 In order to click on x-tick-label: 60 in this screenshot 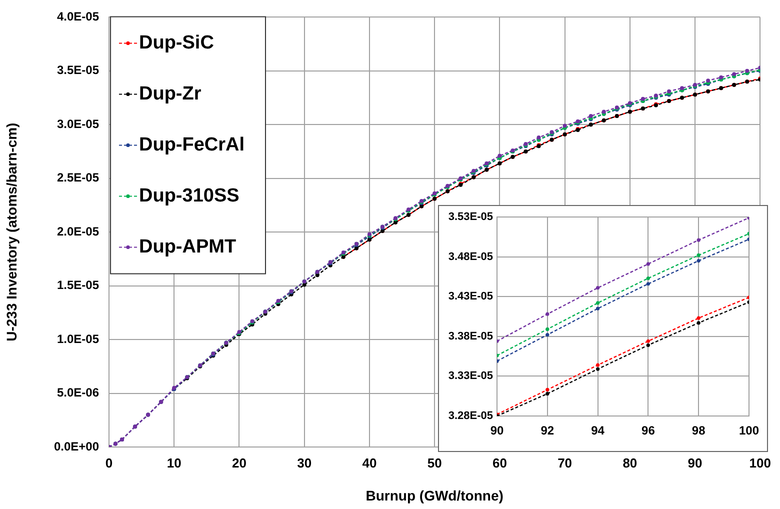, I will do `click(499, 462)`.